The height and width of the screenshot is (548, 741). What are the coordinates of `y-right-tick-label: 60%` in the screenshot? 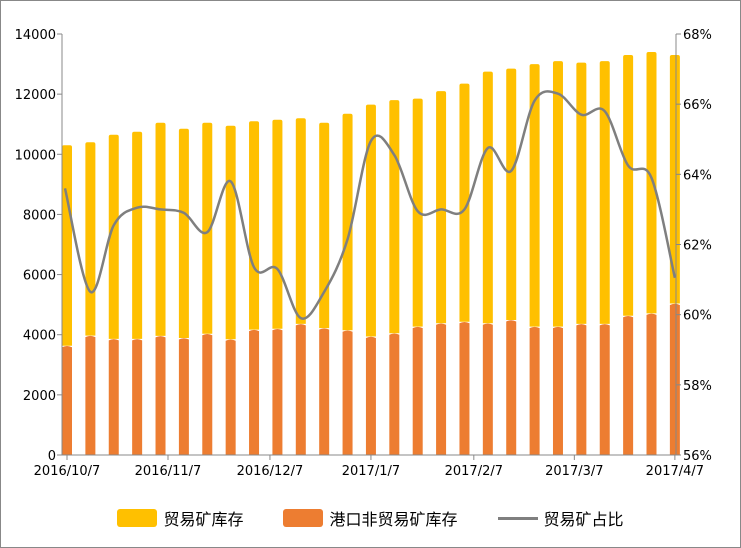 It's located at (697, 316).